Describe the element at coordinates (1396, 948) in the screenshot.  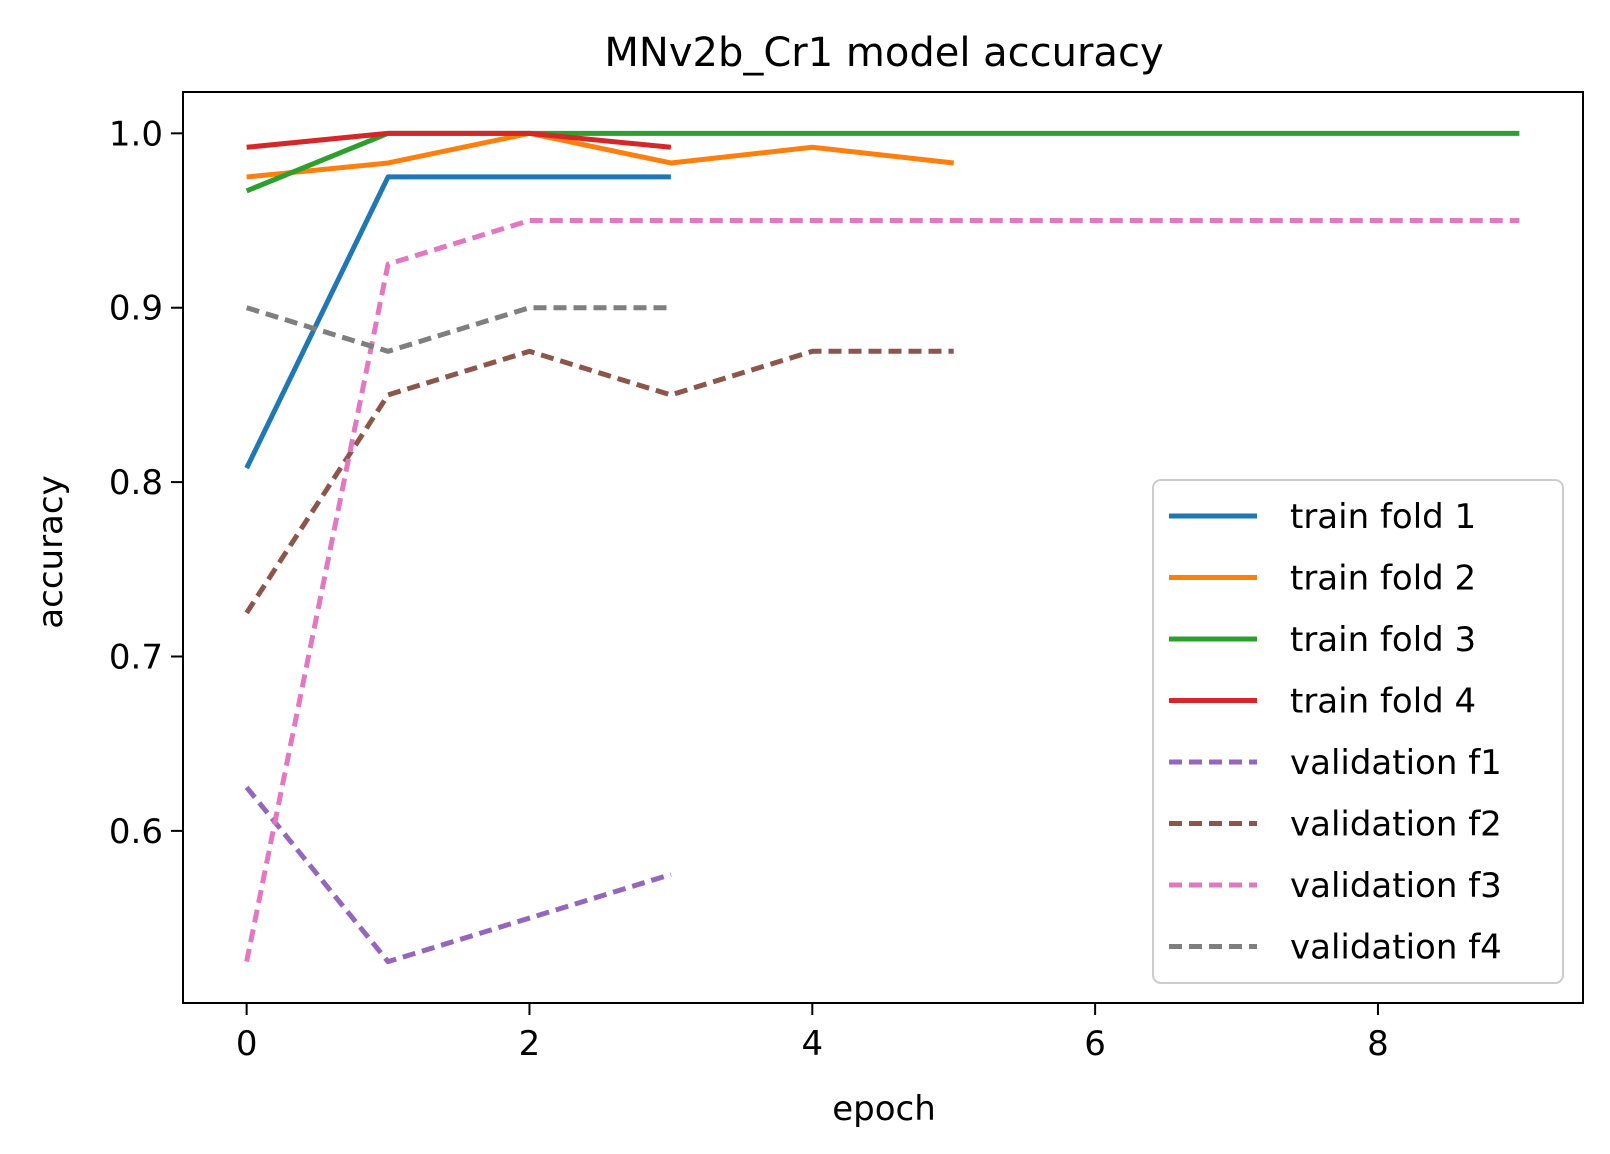
I see `legend-label: validation f4` at that location.